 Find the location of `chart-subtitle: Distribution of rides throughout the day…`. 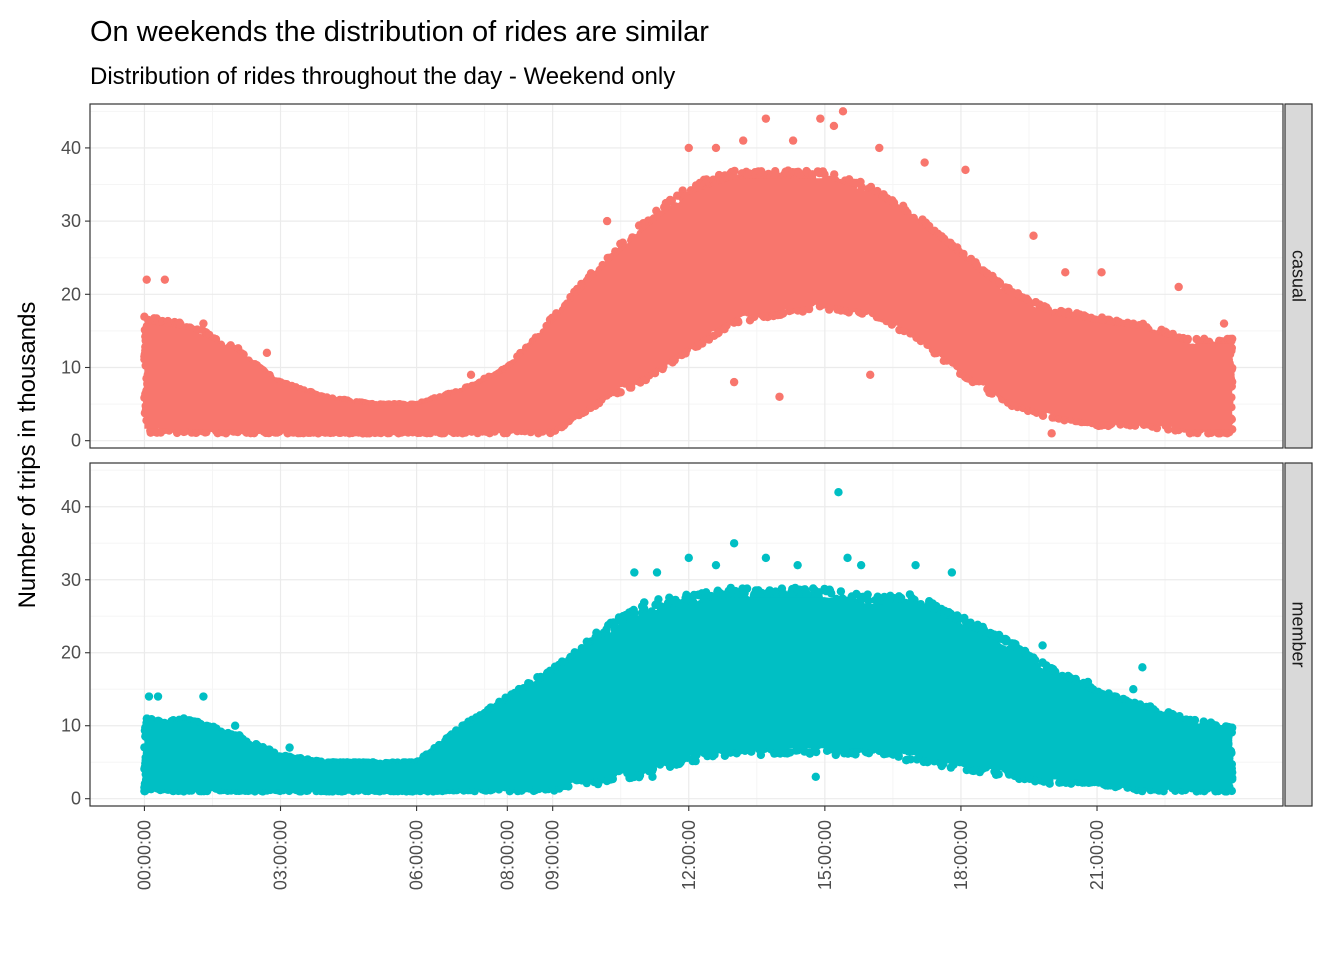

chart-subtitle: Distribution of rides throughout the day… is located at coordinates (382, 76).